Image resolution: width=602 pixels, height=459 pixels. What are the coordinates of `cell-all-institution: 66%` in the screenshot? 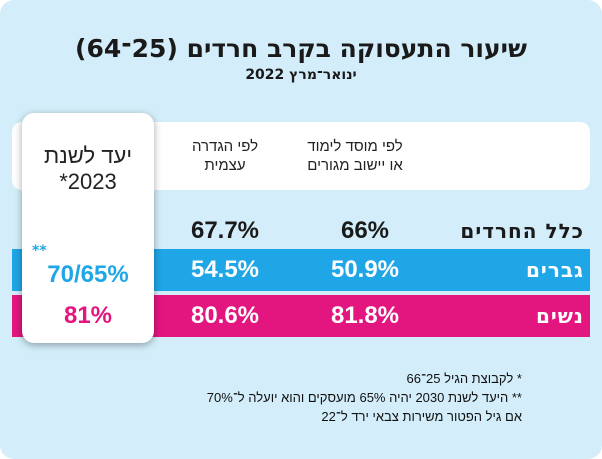 It's located at (365, 230).